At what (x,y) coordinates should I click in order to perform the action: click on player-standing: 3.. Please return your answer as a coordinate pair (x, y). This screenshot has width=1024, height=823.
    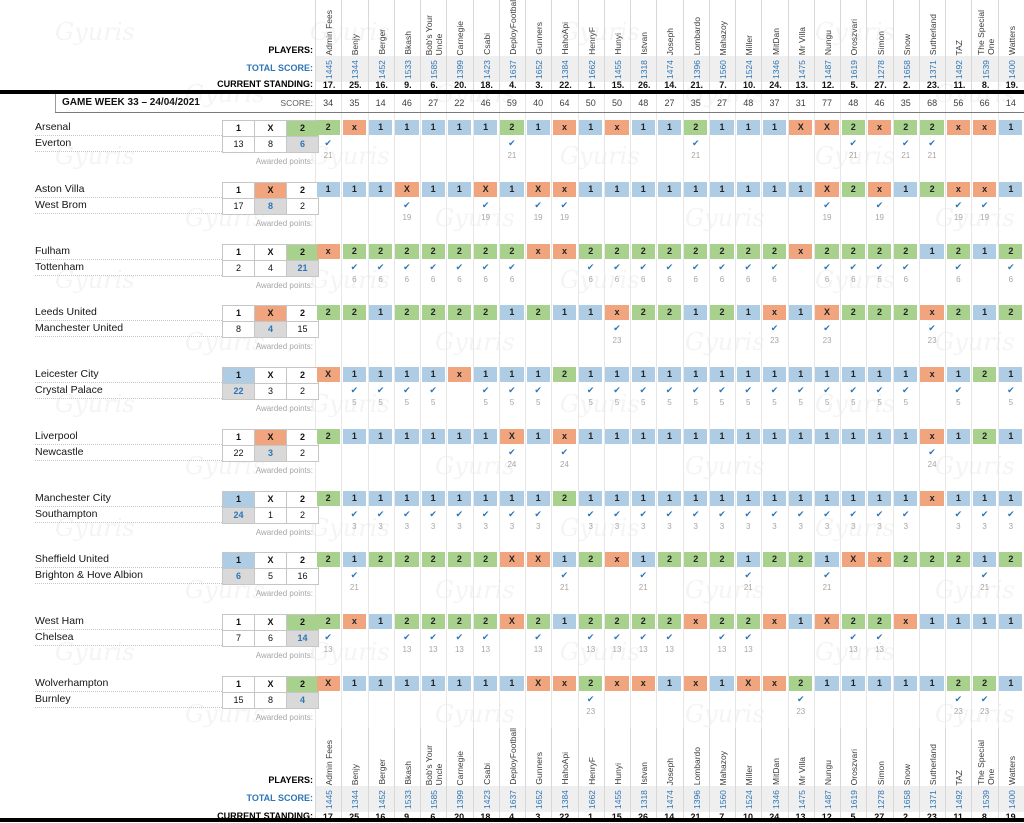
    Looking at the image, I should click on (539, 817).